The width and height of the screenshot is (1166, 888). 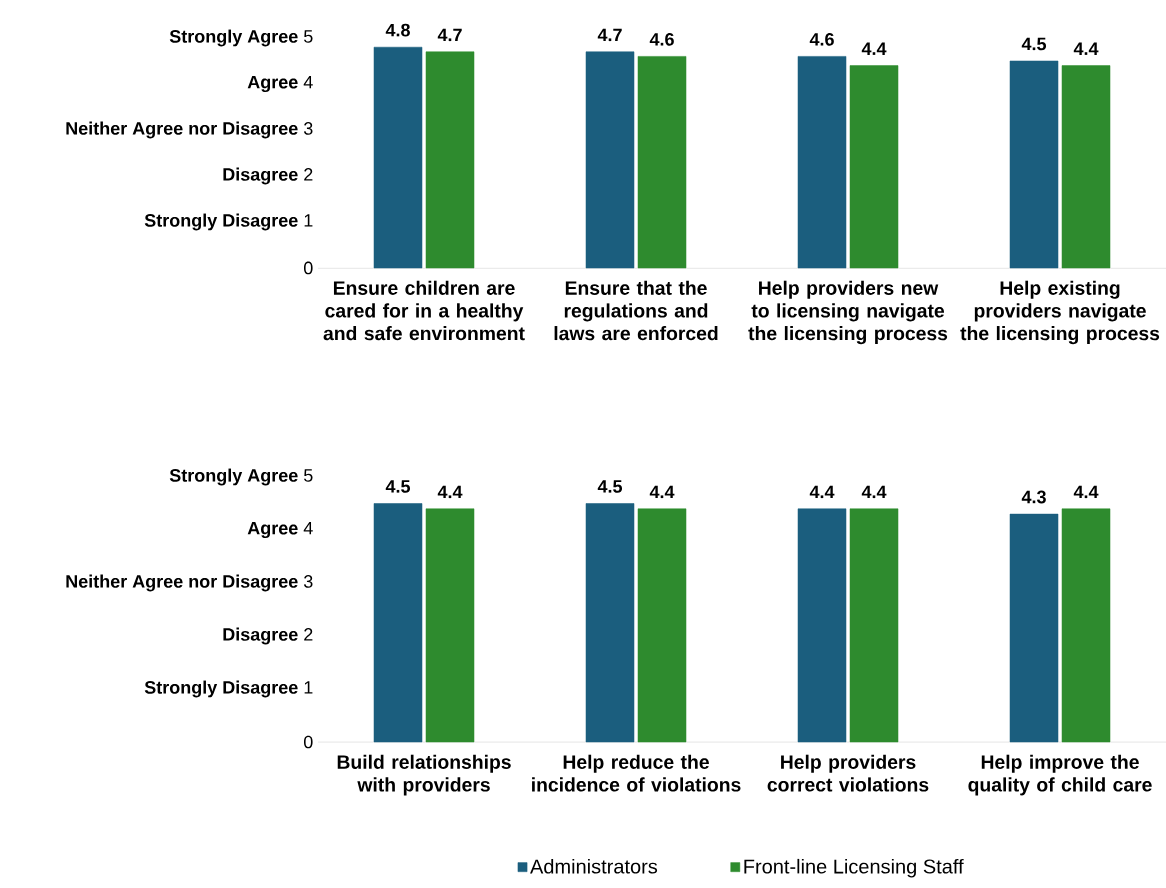 What do you see at coordinates (1060, 312) in the screenshot?
I see `x-tick-label: Help existing providers navigate the licensing process` at bounding box center [1060, 312].